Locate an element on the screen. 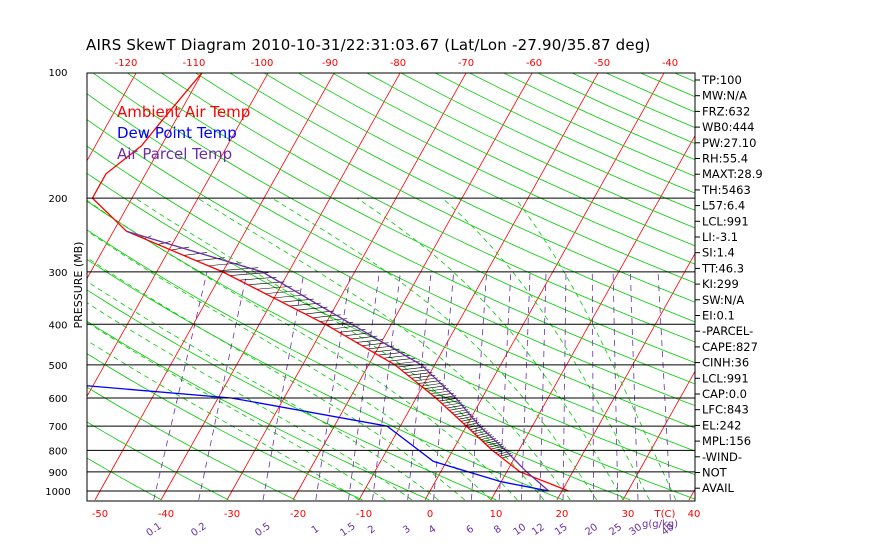  mixing-ratio-label: 0.2 is located at coordinates (198, 530).